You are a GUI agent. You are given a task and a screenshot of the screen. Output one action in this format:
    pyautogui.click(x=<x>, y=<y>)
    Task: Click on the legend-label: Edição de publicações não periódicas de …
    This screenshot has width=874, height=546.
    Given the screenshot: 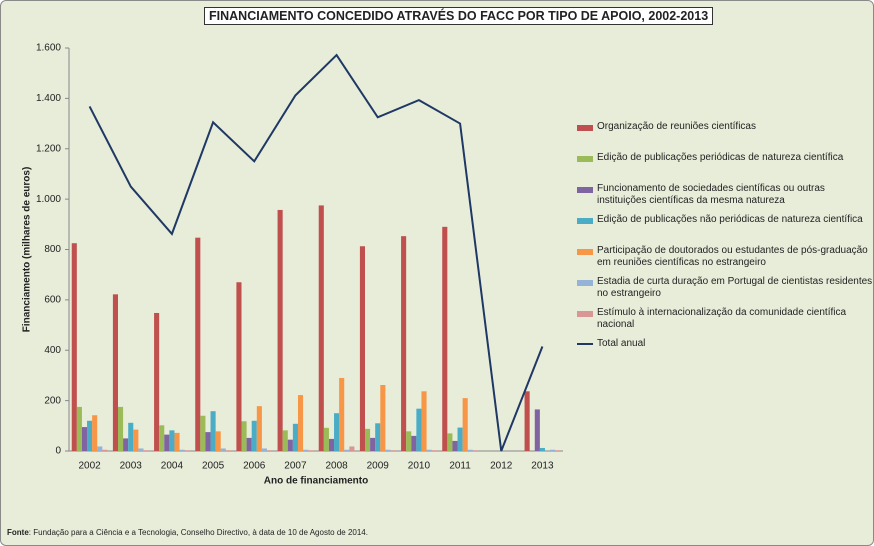 What is the action you would take?
    pyautogui.click(x=730, y=219)
    